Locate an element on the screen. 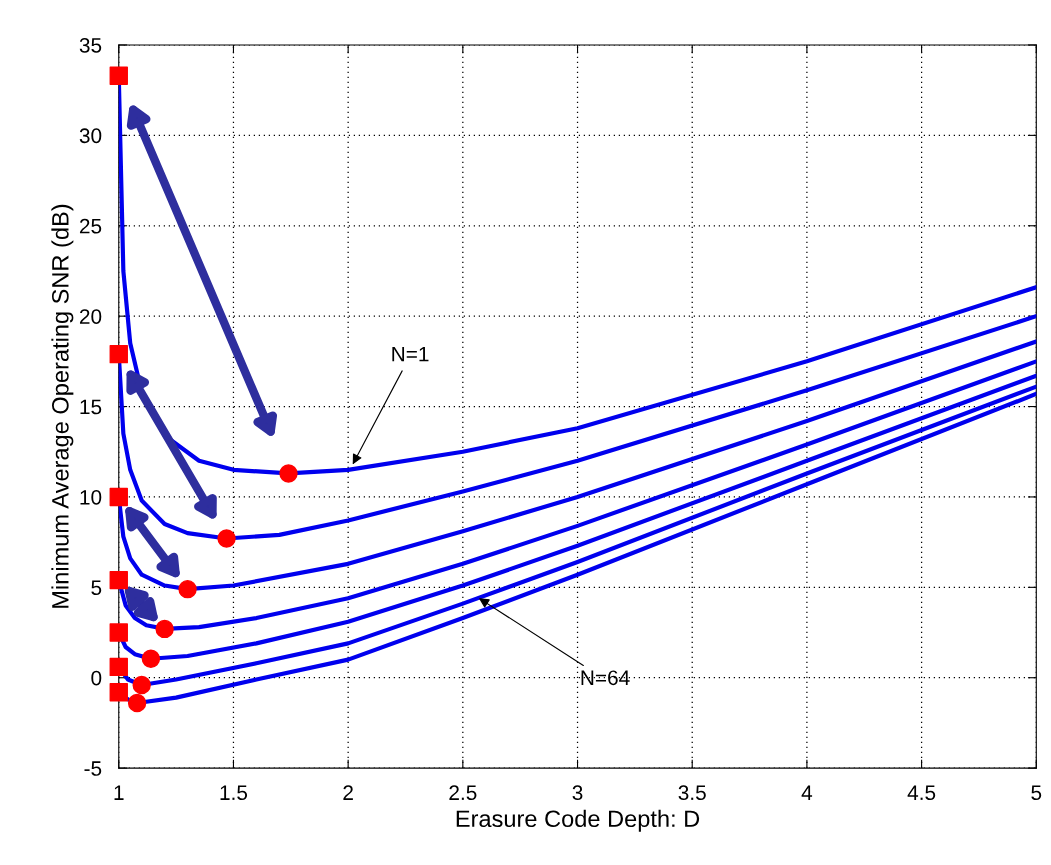  x-tick-label: 2.5 is located at coordinates (463, 793).